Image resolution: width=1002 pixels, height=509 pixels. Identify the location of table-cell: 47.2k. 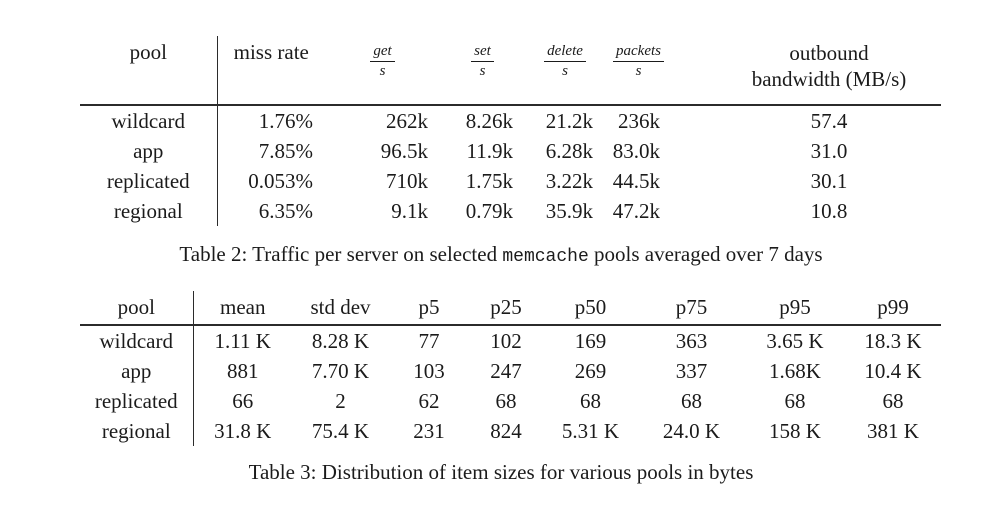
(636, 210).